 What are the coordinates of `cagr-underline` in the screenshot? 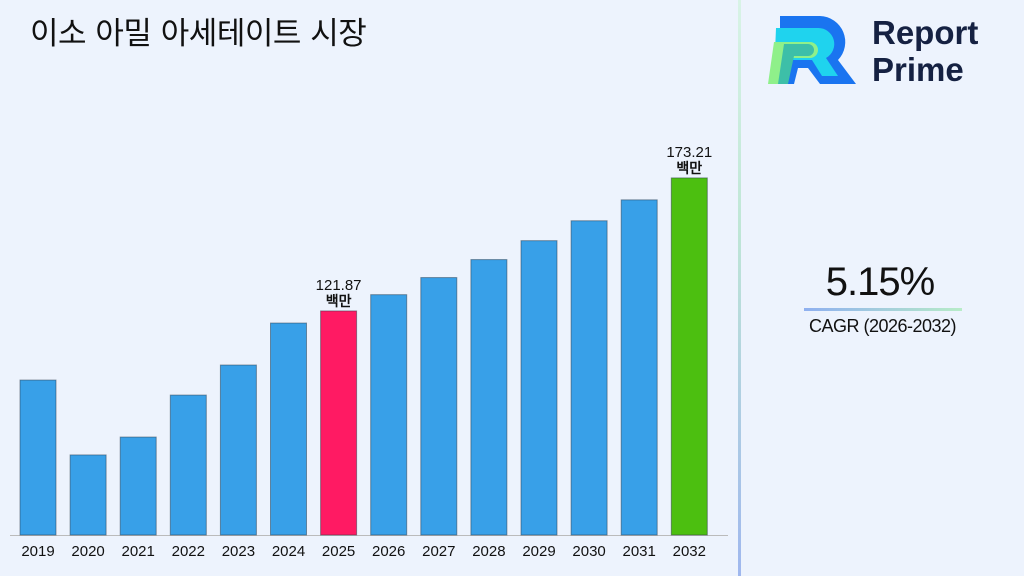 It's located at (883, 309).